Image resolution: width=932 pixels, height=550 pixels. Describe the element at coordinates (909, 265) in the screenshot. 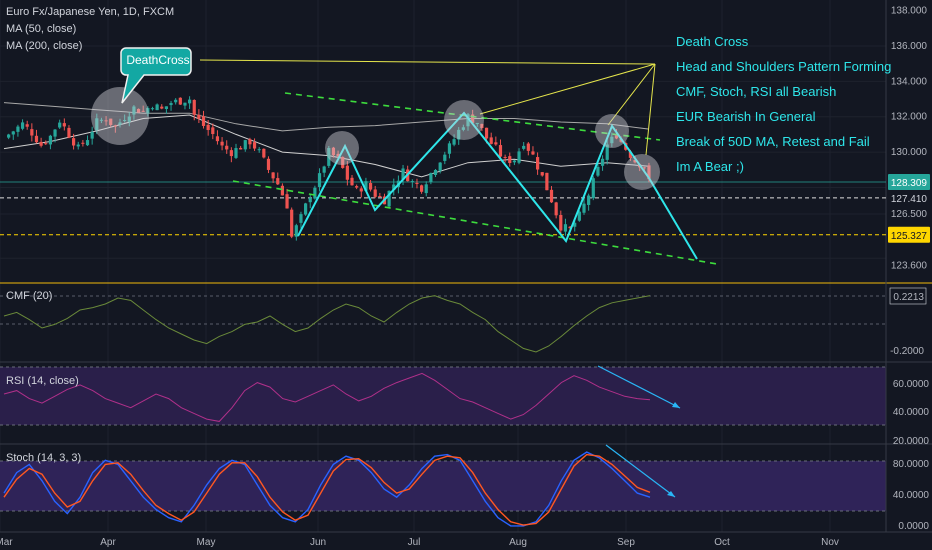

I see `price-tick-6: 123.600` at that location.